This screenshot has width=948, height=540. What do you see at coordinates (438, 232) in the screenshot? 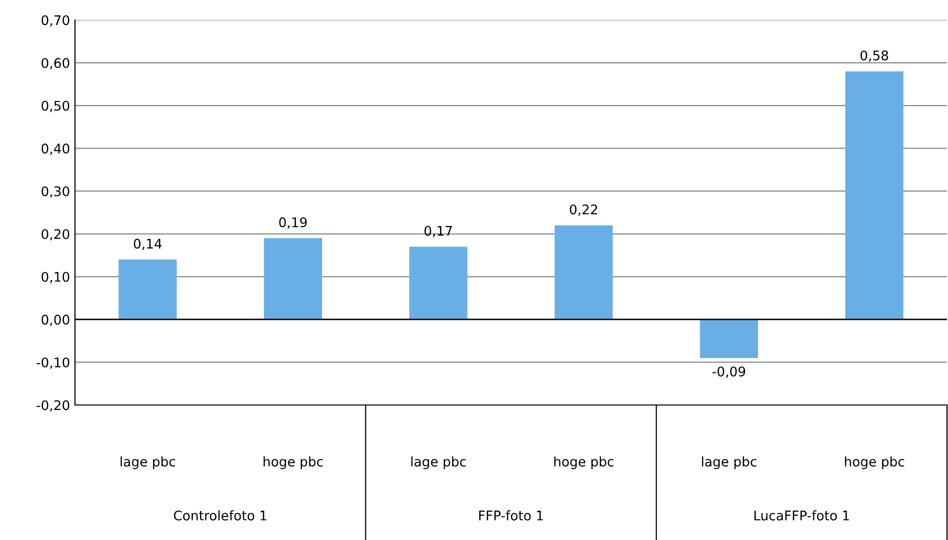
I see `data-label: 0,17` at bounding box center [438, 232].